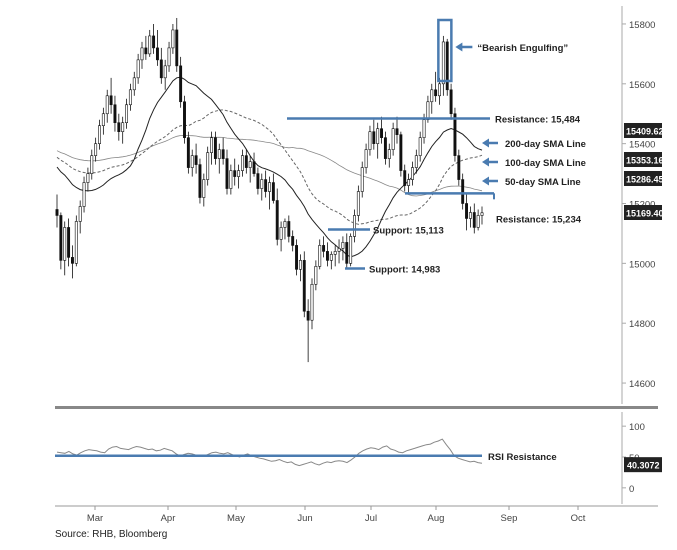 Image resolution: width=677 pixels, height=550 pixels. Describe the element at coordinates (336, 515) in the screenshot. I see `x-axis-ticks: Mar Apr May Jun Jul Aug Sep Oct` at that location.